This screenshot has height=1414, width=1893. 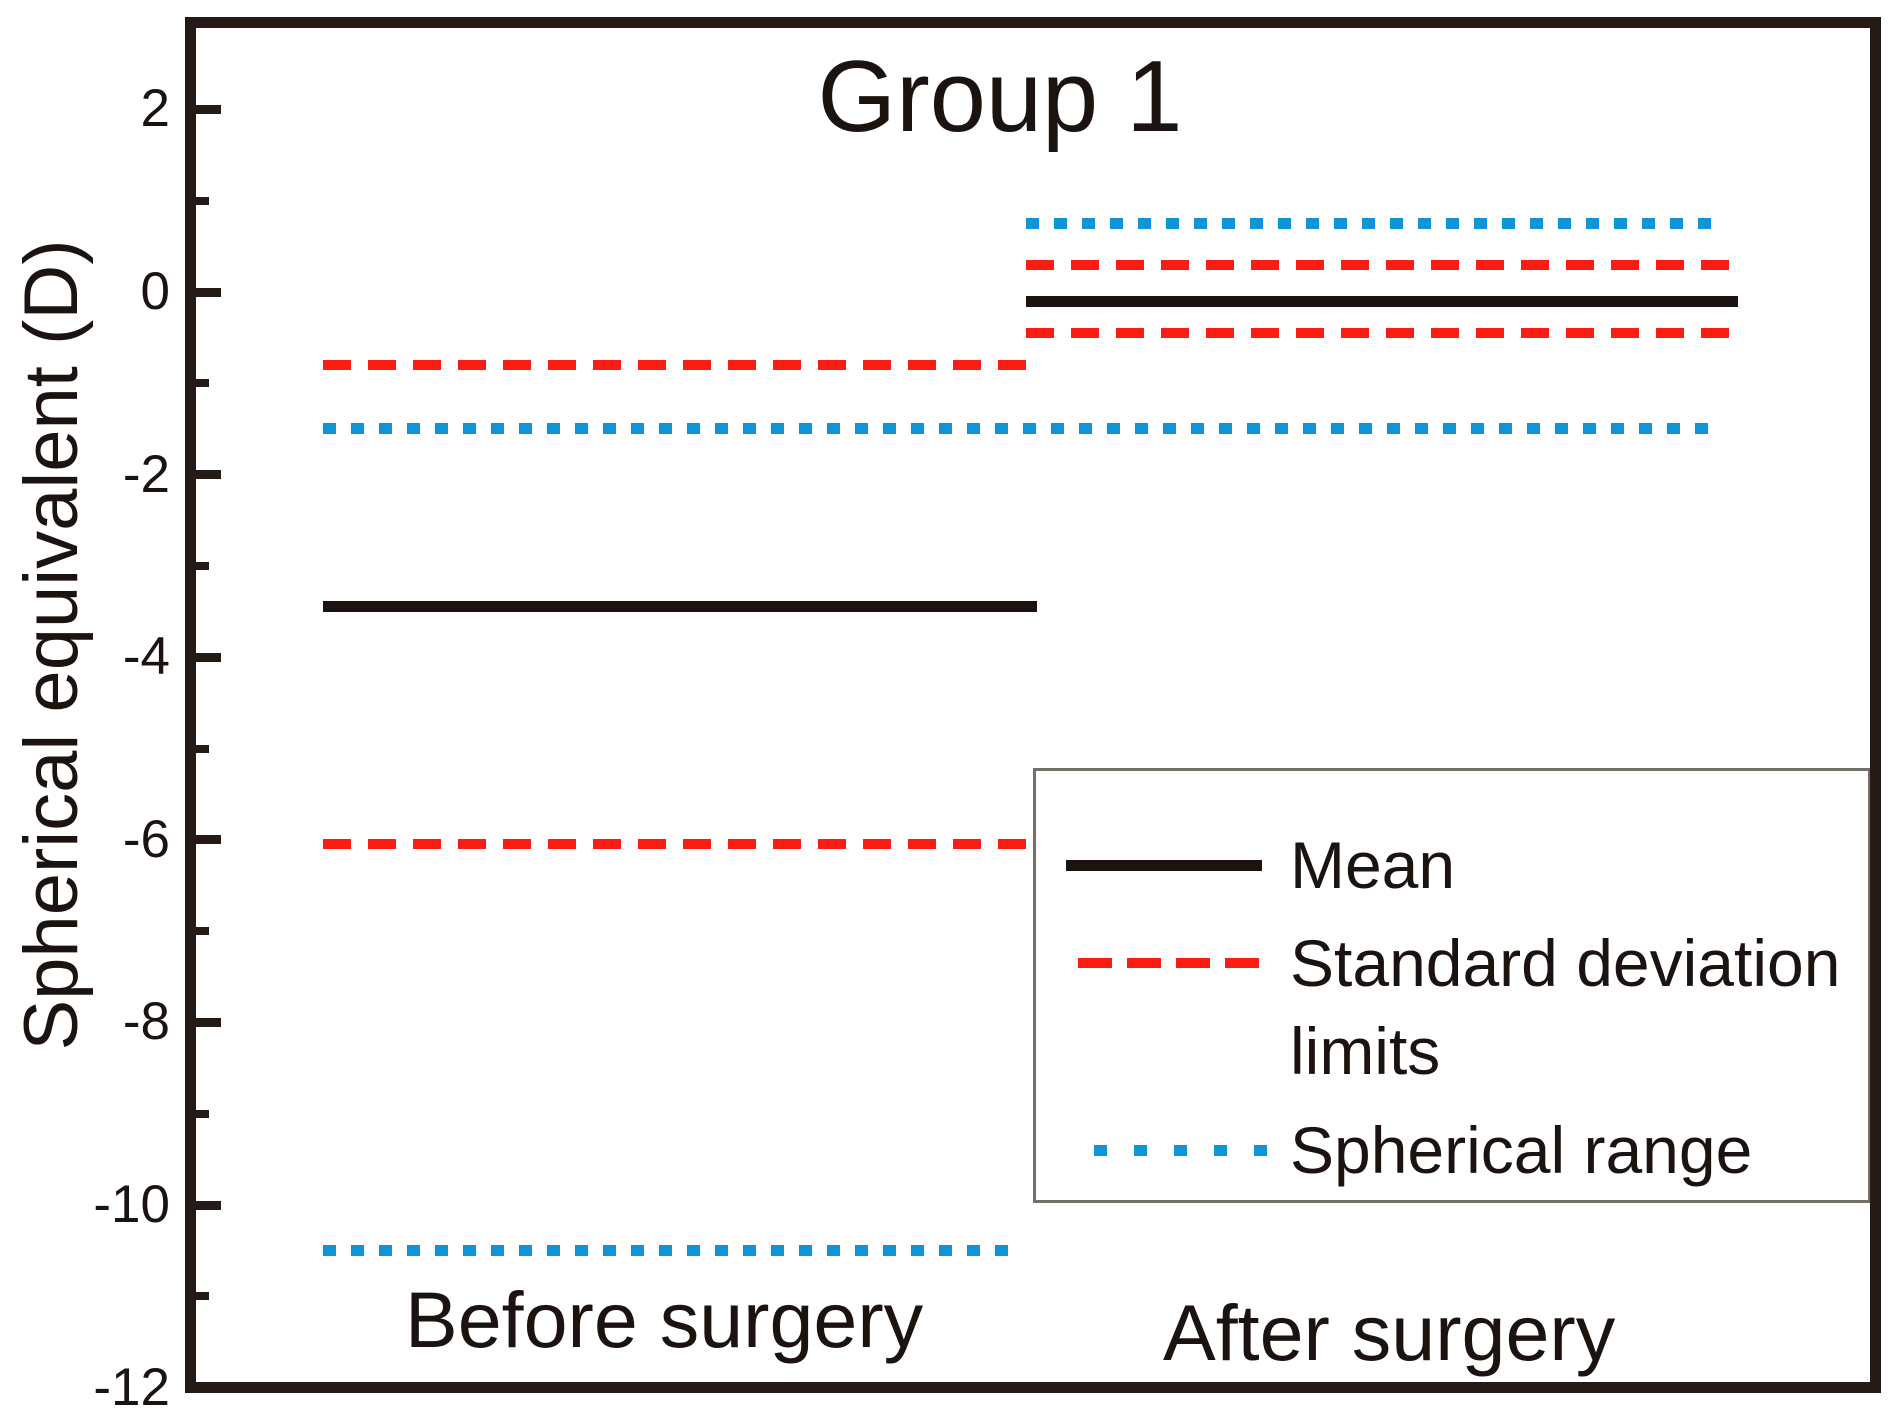 I want to click on before-range-lower-line, so click(x=671, y=1251).